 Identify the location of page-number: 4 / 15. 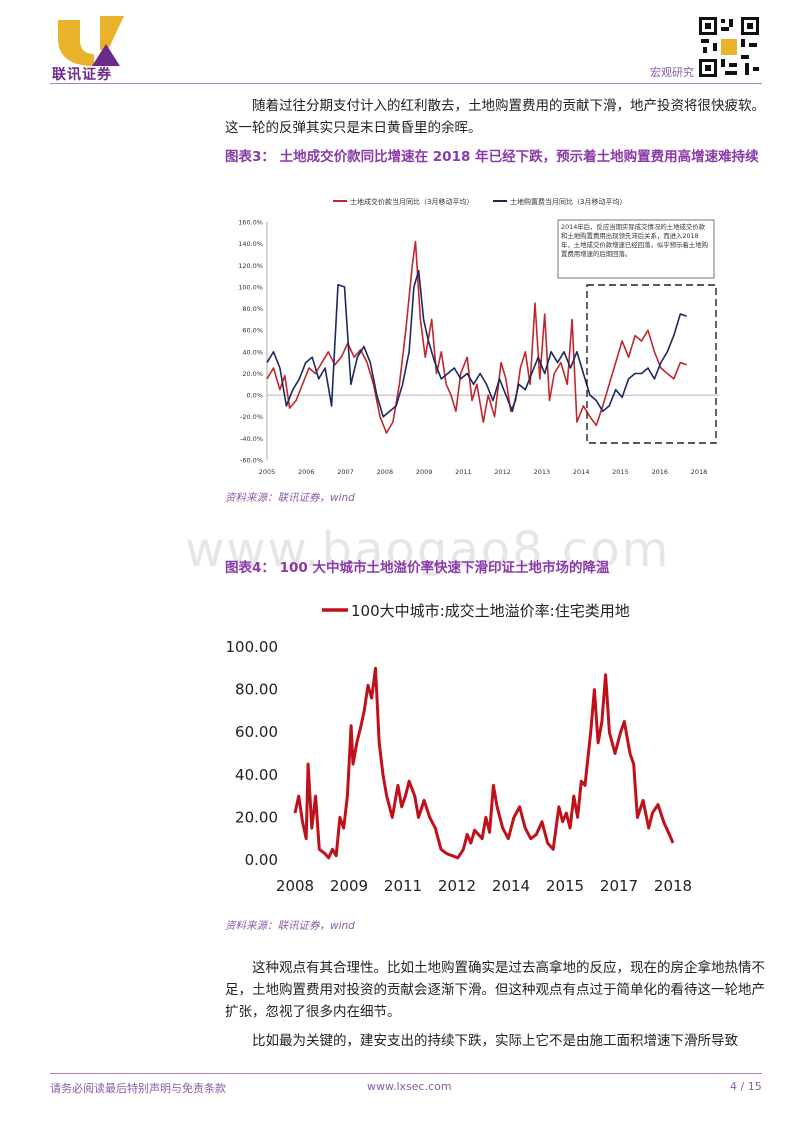
(746, 1086).